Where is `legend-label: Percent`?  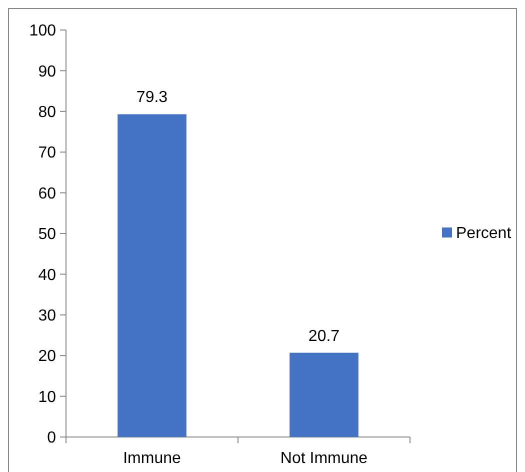
legend-label: Percent is located at coordinates (484, 233).